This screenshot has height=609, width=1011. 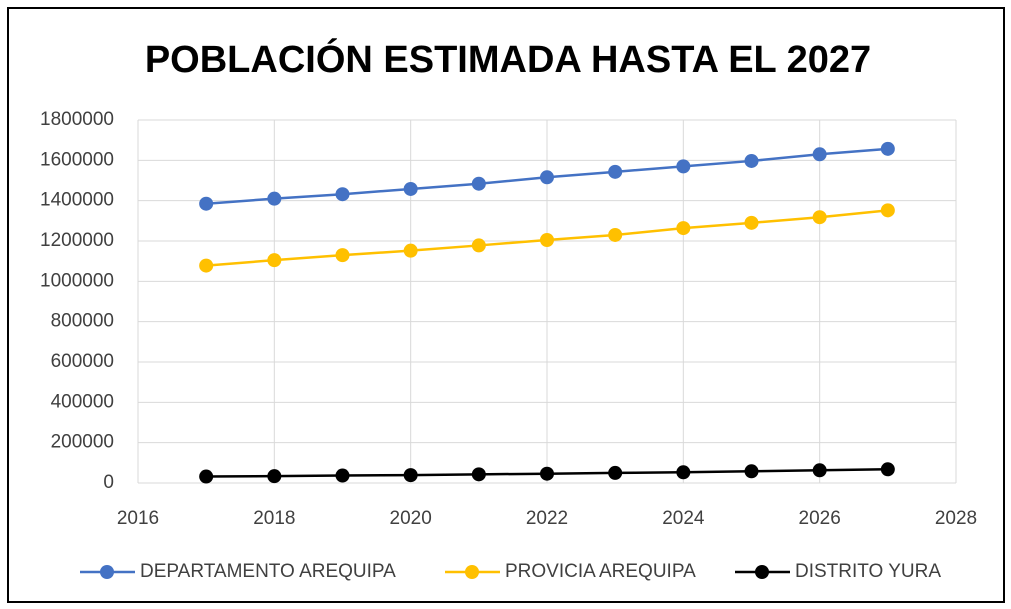 What do you see at coordinates (77, 159) in the screenshot?
I see `y-tick-label: 1600000` at bounding box center [77, 159].